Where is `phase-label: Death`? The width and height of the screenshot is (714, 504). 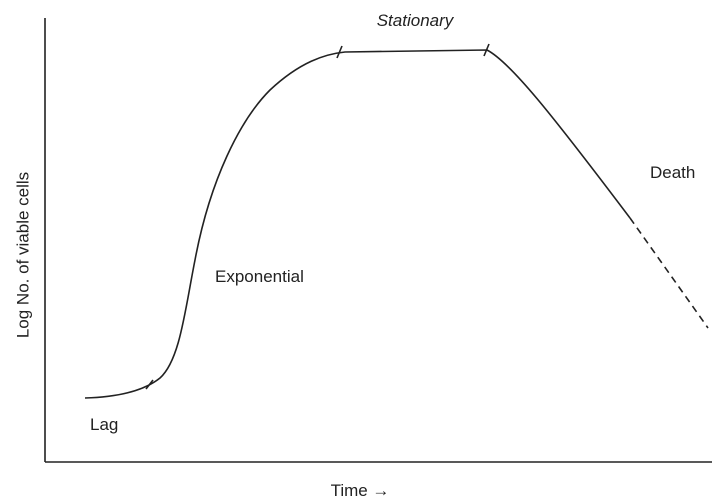 phase-label: Death is located at coordinates (672, 172).